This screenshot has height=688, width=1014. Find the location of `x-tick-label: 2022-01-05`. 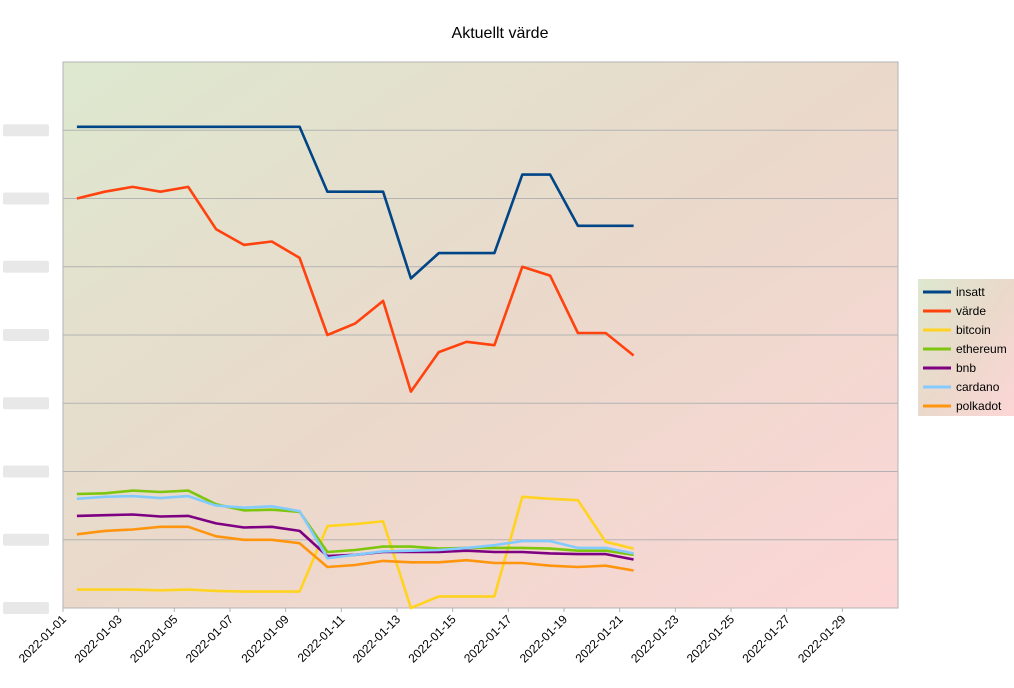

x-tick-label: 2022-01-05 is located at coordinates (154, 639).